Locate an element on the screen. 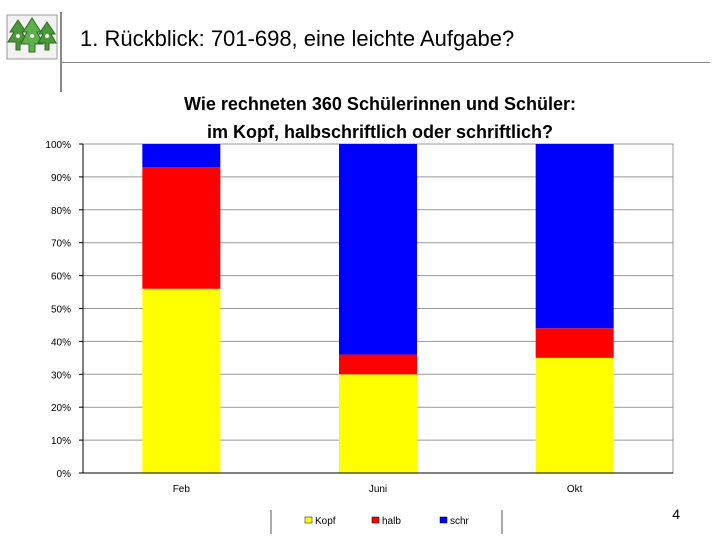 This screenshot has height=540, width=720. legend-swatch-halb is located at coordinates (375, 520).